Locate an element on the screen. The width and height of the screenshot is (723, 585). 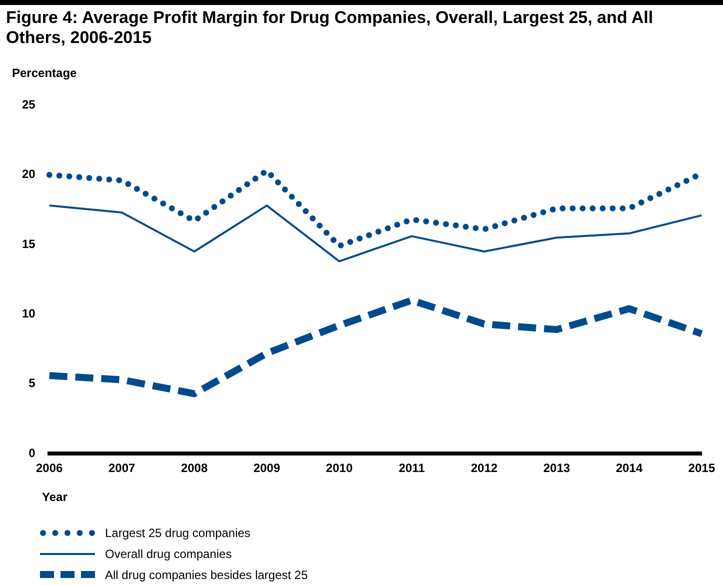
y-tick-label: 0 is located at coordinates (32, 453).